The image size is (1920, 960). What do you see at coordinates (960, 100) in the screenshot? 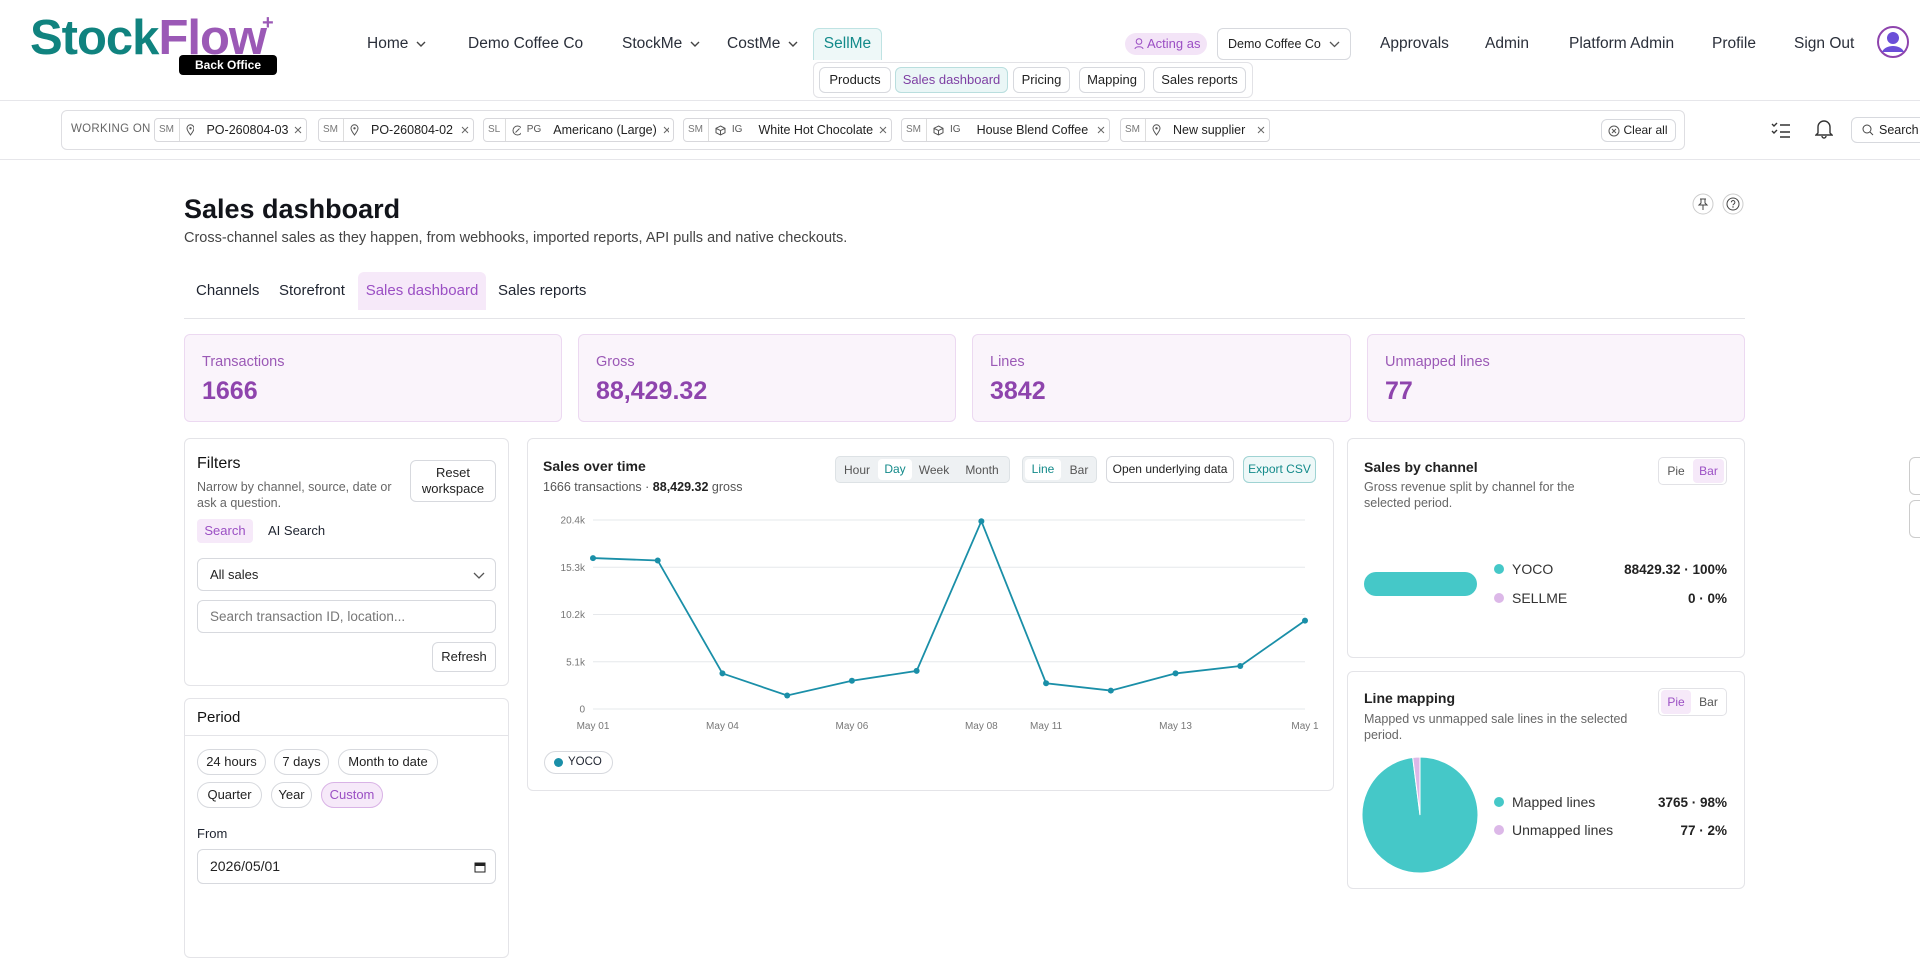
I see `divider` at bounding box center [960, 100].